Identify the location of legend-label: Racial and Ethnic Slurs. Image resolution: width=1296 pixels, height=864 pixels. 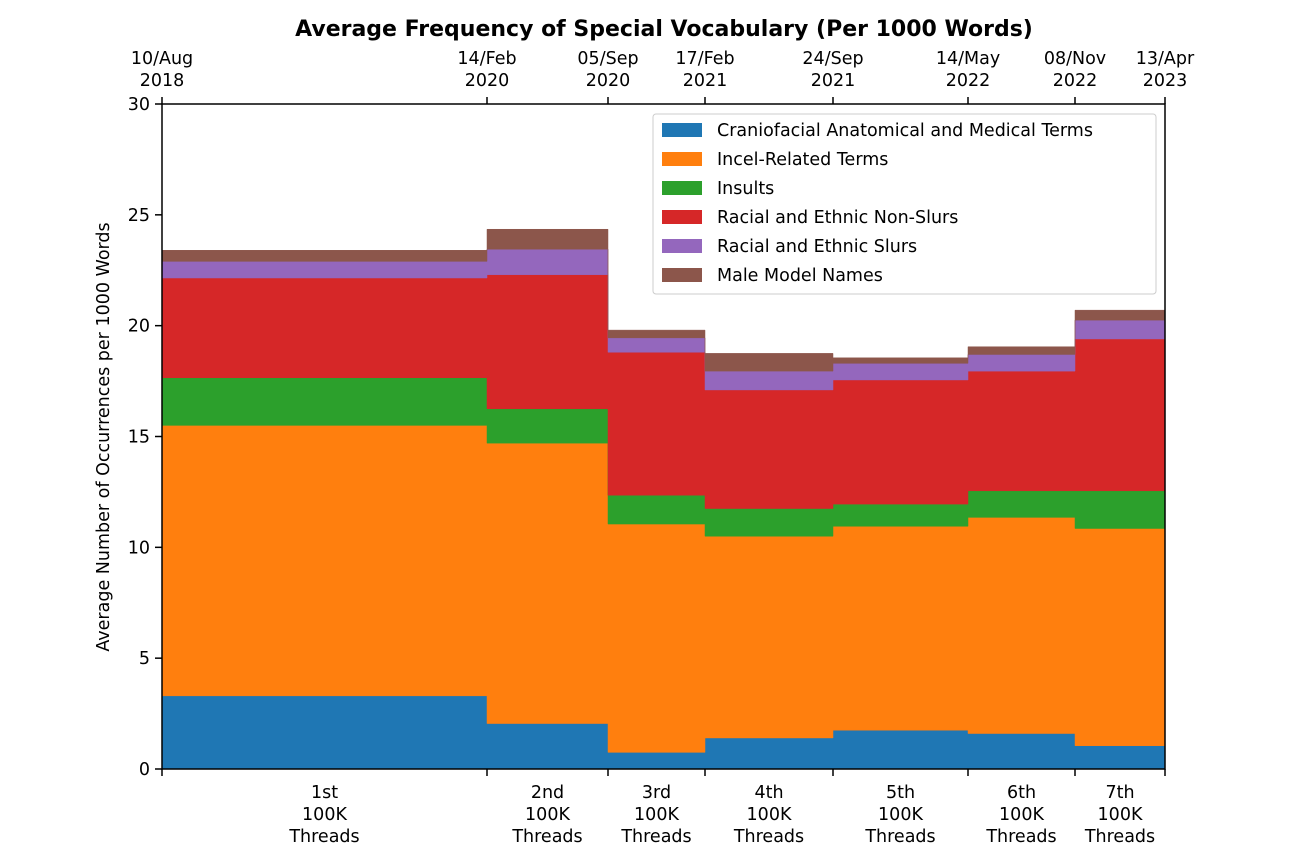
(817, 247).